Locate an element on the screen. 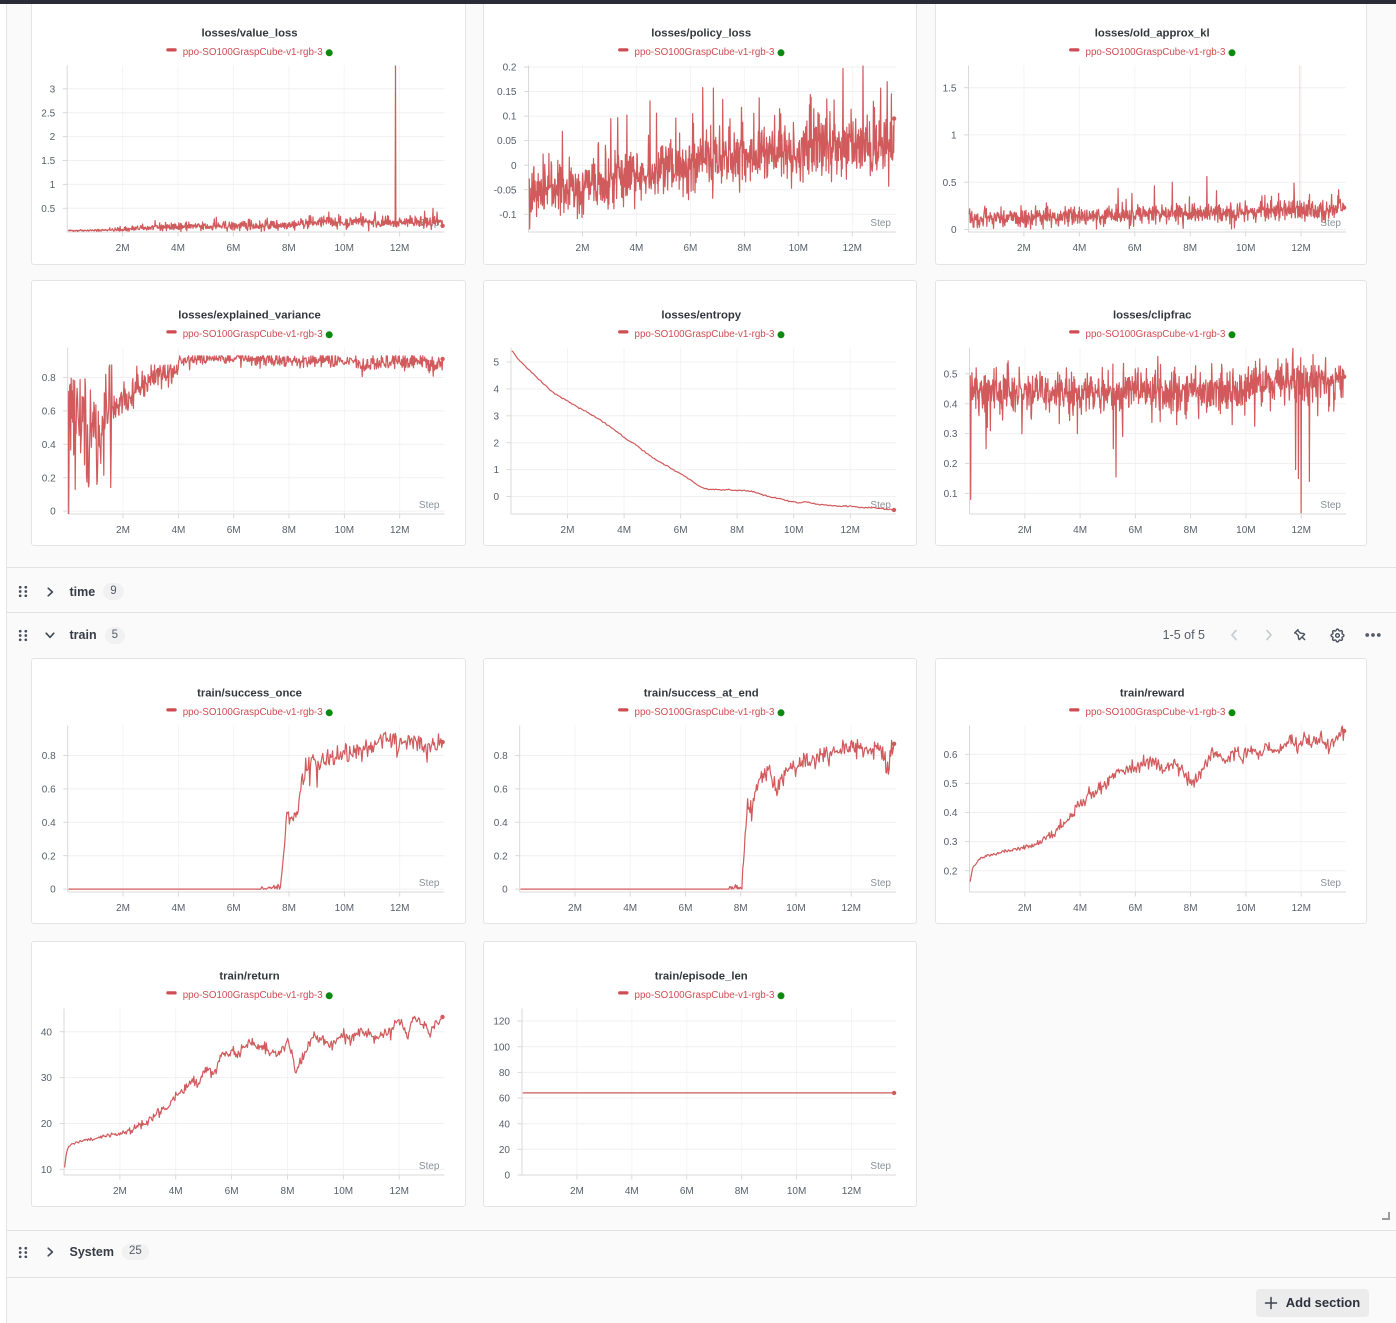 The width and height of the screenshot is (1396, 1323). svg-text: 0.05 is located at coordinates (507, 141).